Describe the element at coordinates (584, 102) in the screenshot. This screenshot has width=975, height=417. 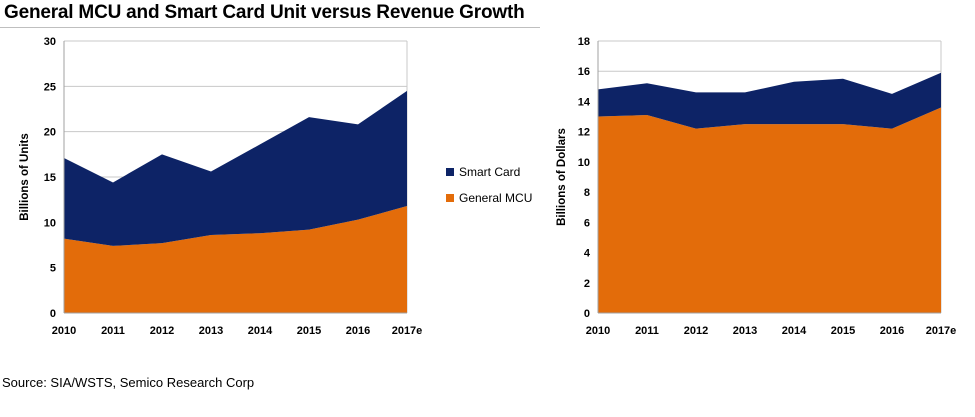
I see `revenue-y-tick-label: 14` at that location.